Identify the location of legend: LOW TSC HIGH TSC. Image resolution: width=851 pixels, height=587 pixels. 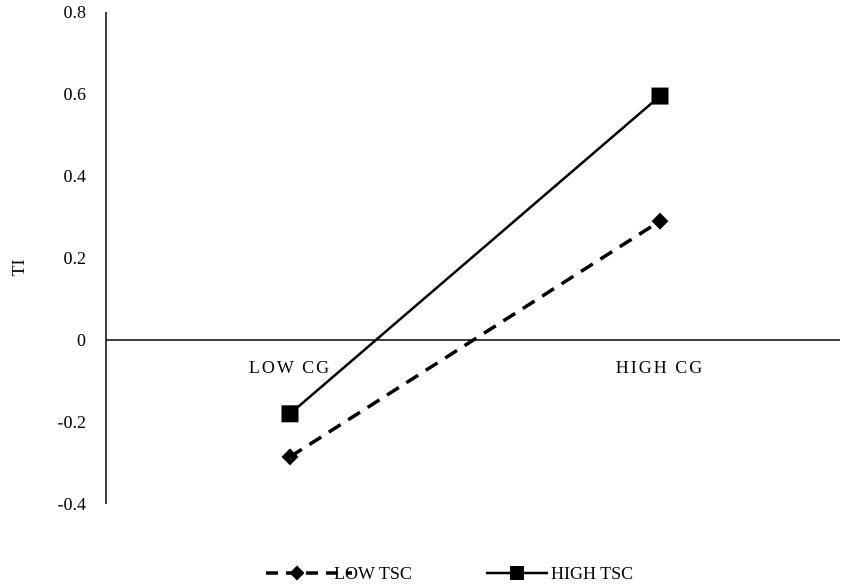
(449, 573).